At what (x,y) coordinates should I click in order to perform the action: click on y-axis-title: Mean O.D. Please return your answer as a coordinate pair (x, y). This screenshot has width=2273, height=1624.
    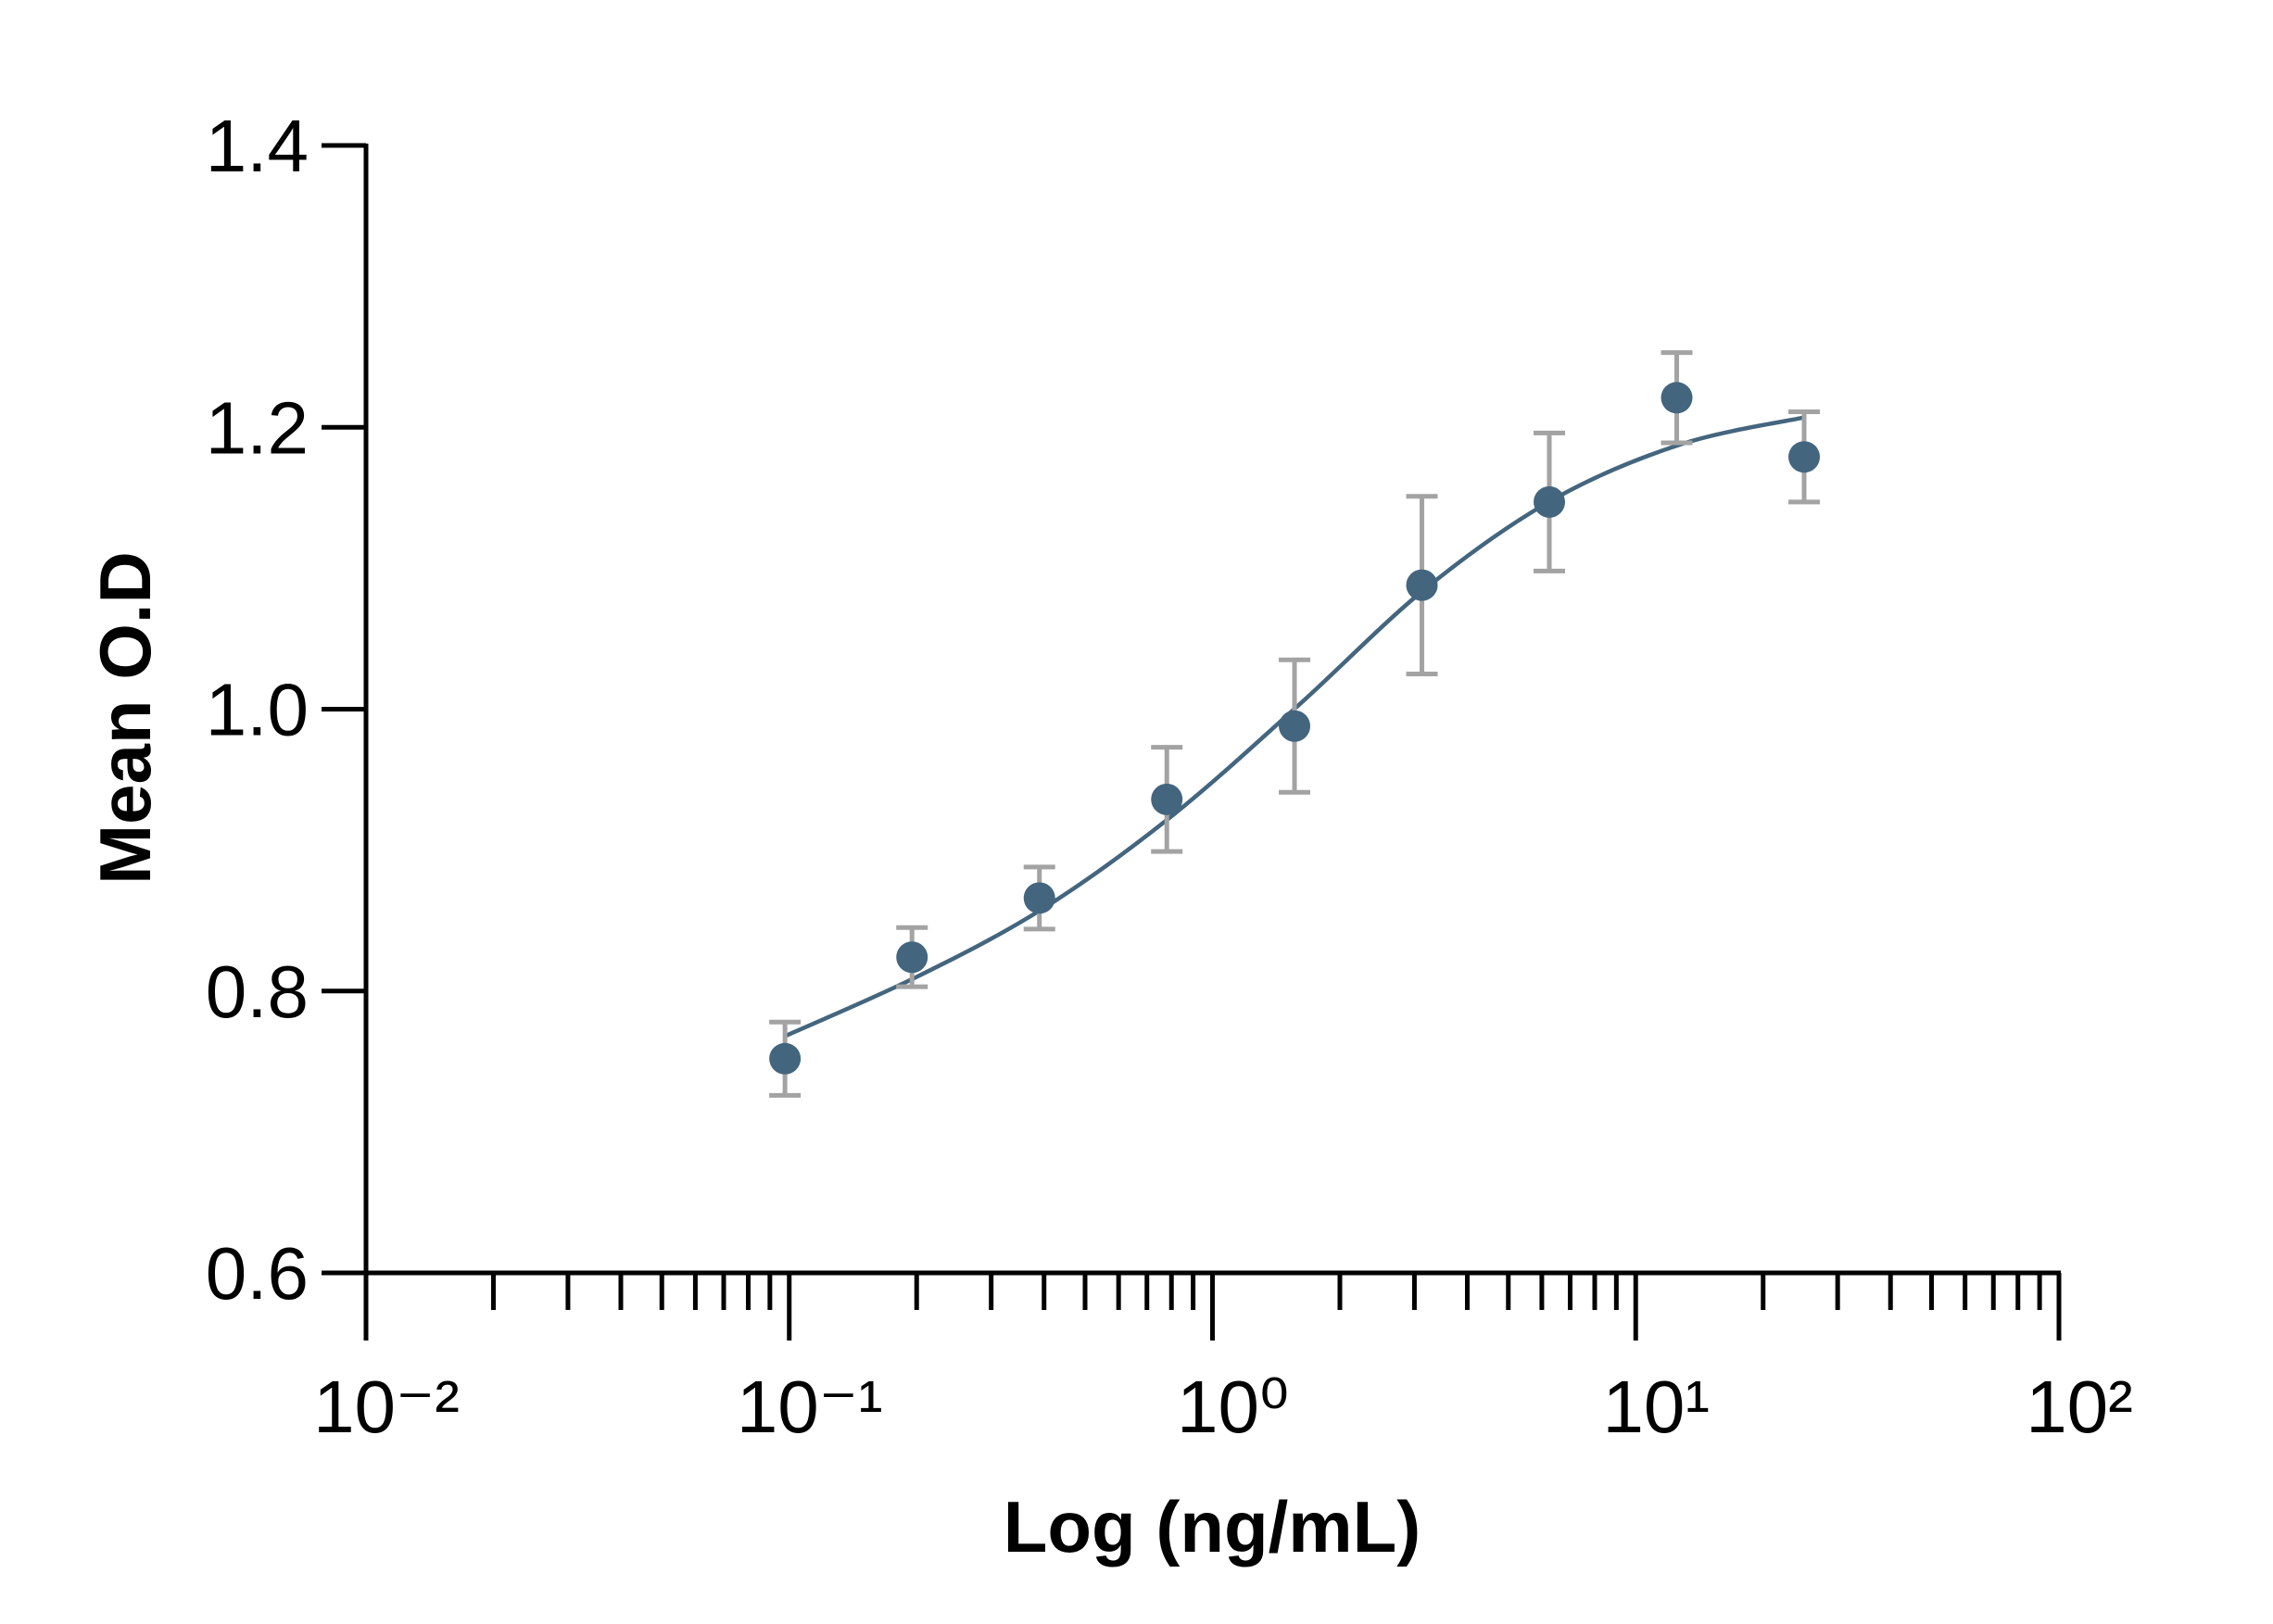
    Looking at the image, I should click on (125, 718).